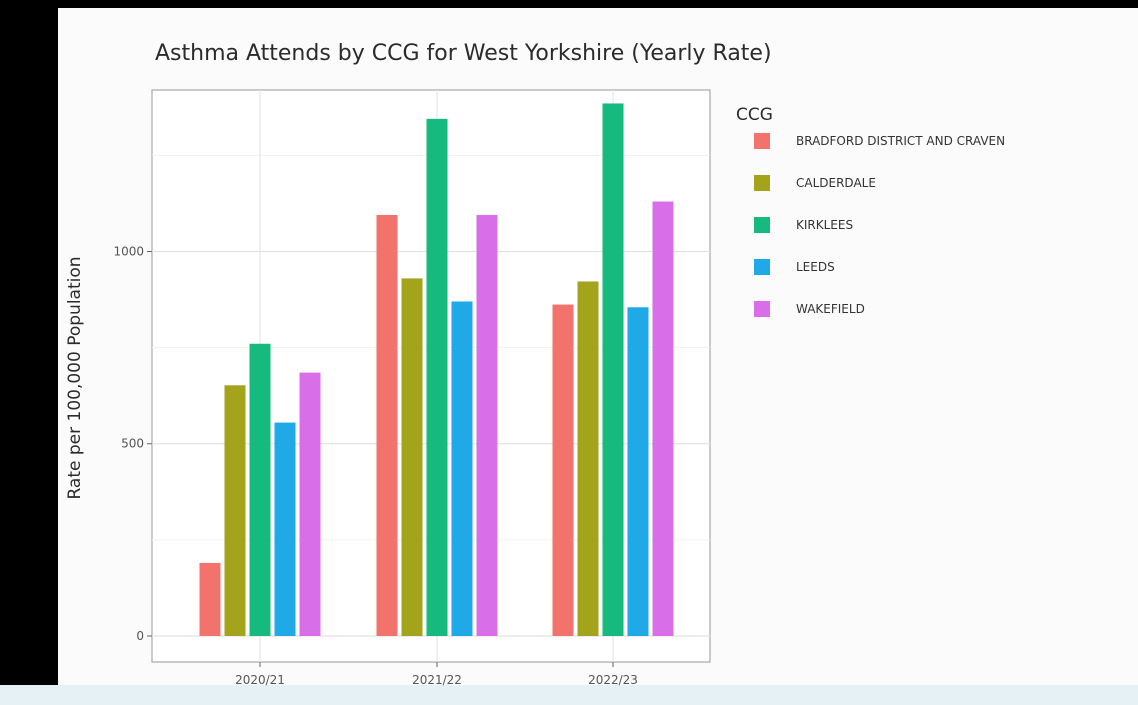  Describe the element at coordinates (900, 141) in the screenshot. I see `legend-label-0: BRADFORD DISTRICT AND CRAVEN` at that location.